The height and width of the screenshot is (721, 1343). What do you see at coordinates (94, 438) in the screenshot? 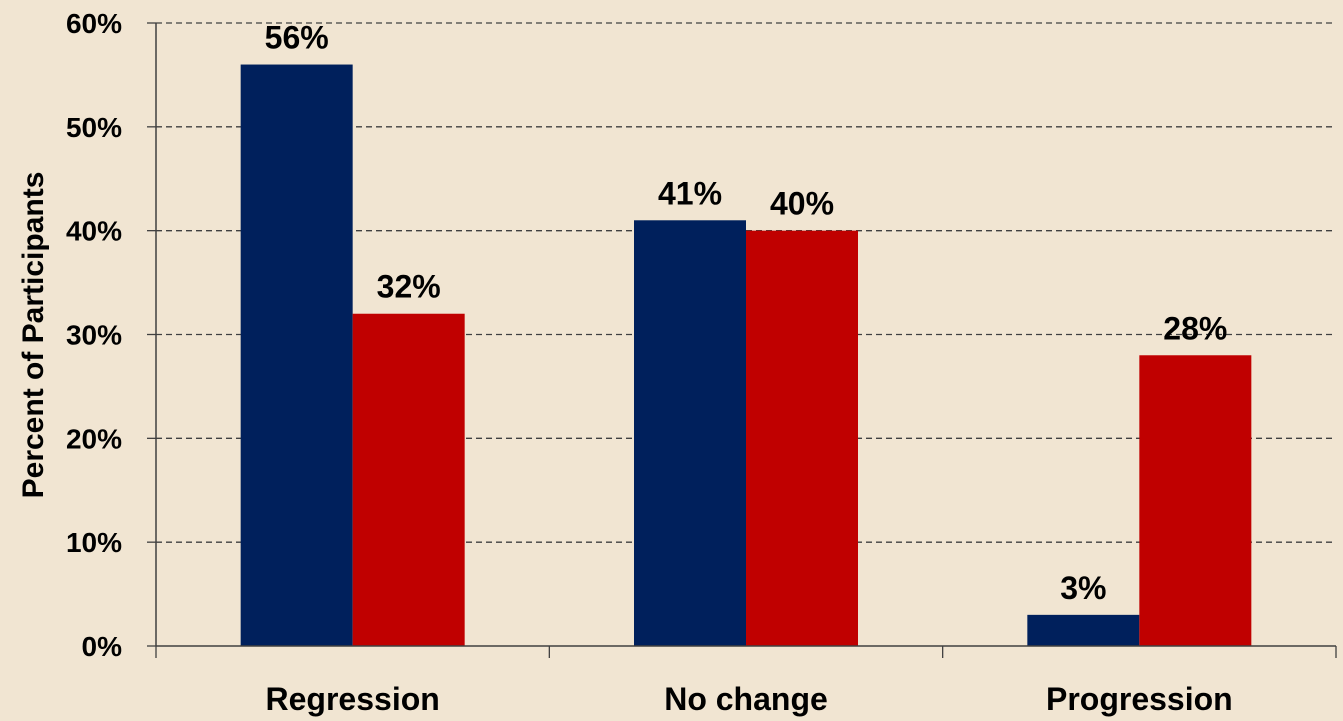
I see `y-tick-label: 20%` at bounding box center [94, 438].